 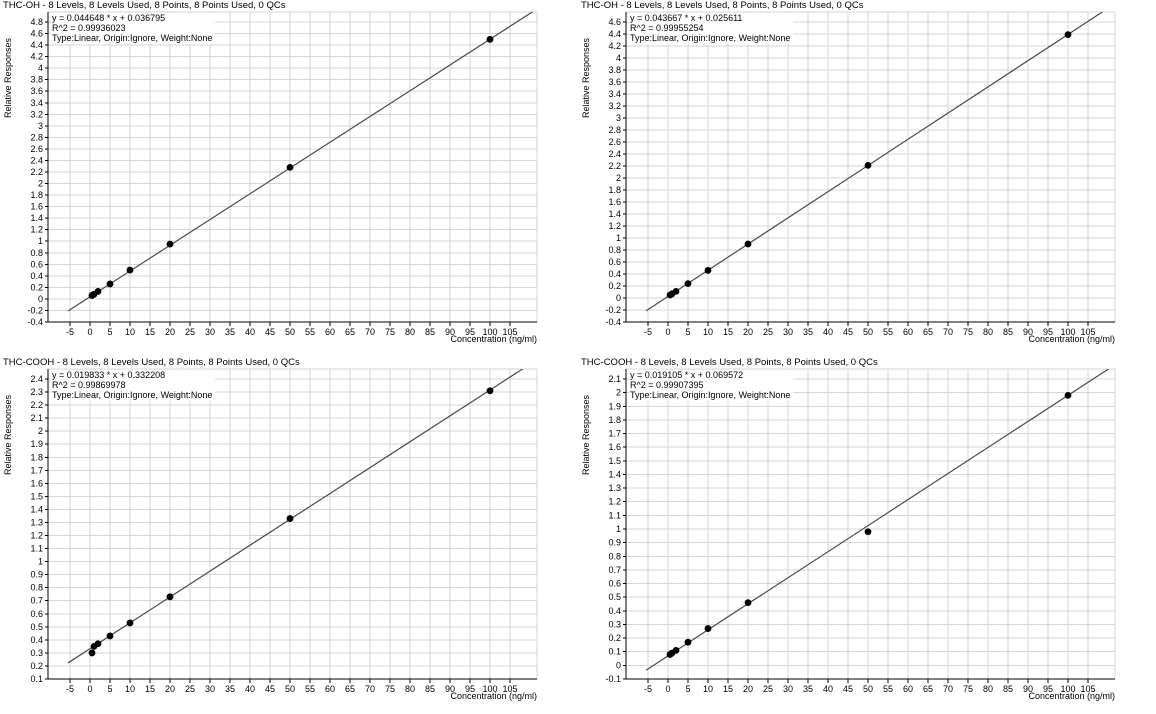 I want to click on y-tick-label: 1.3, so click(x=614, y=488).